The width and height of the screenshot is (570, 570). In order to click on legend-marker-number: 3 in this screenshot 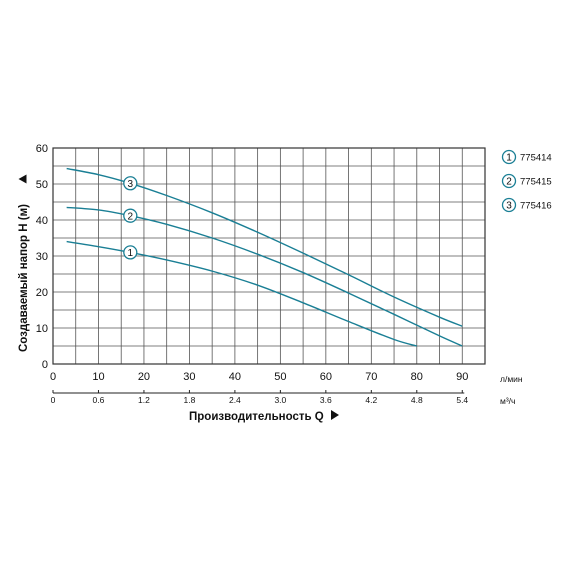, I will do `click(509, 206)`.